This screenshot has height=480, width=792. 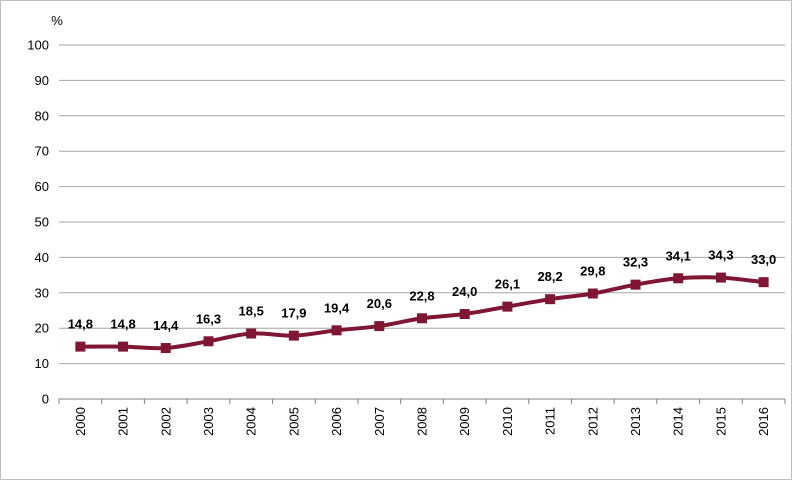 I want to click on data-label: 24,0, so click(x=464, y=291).